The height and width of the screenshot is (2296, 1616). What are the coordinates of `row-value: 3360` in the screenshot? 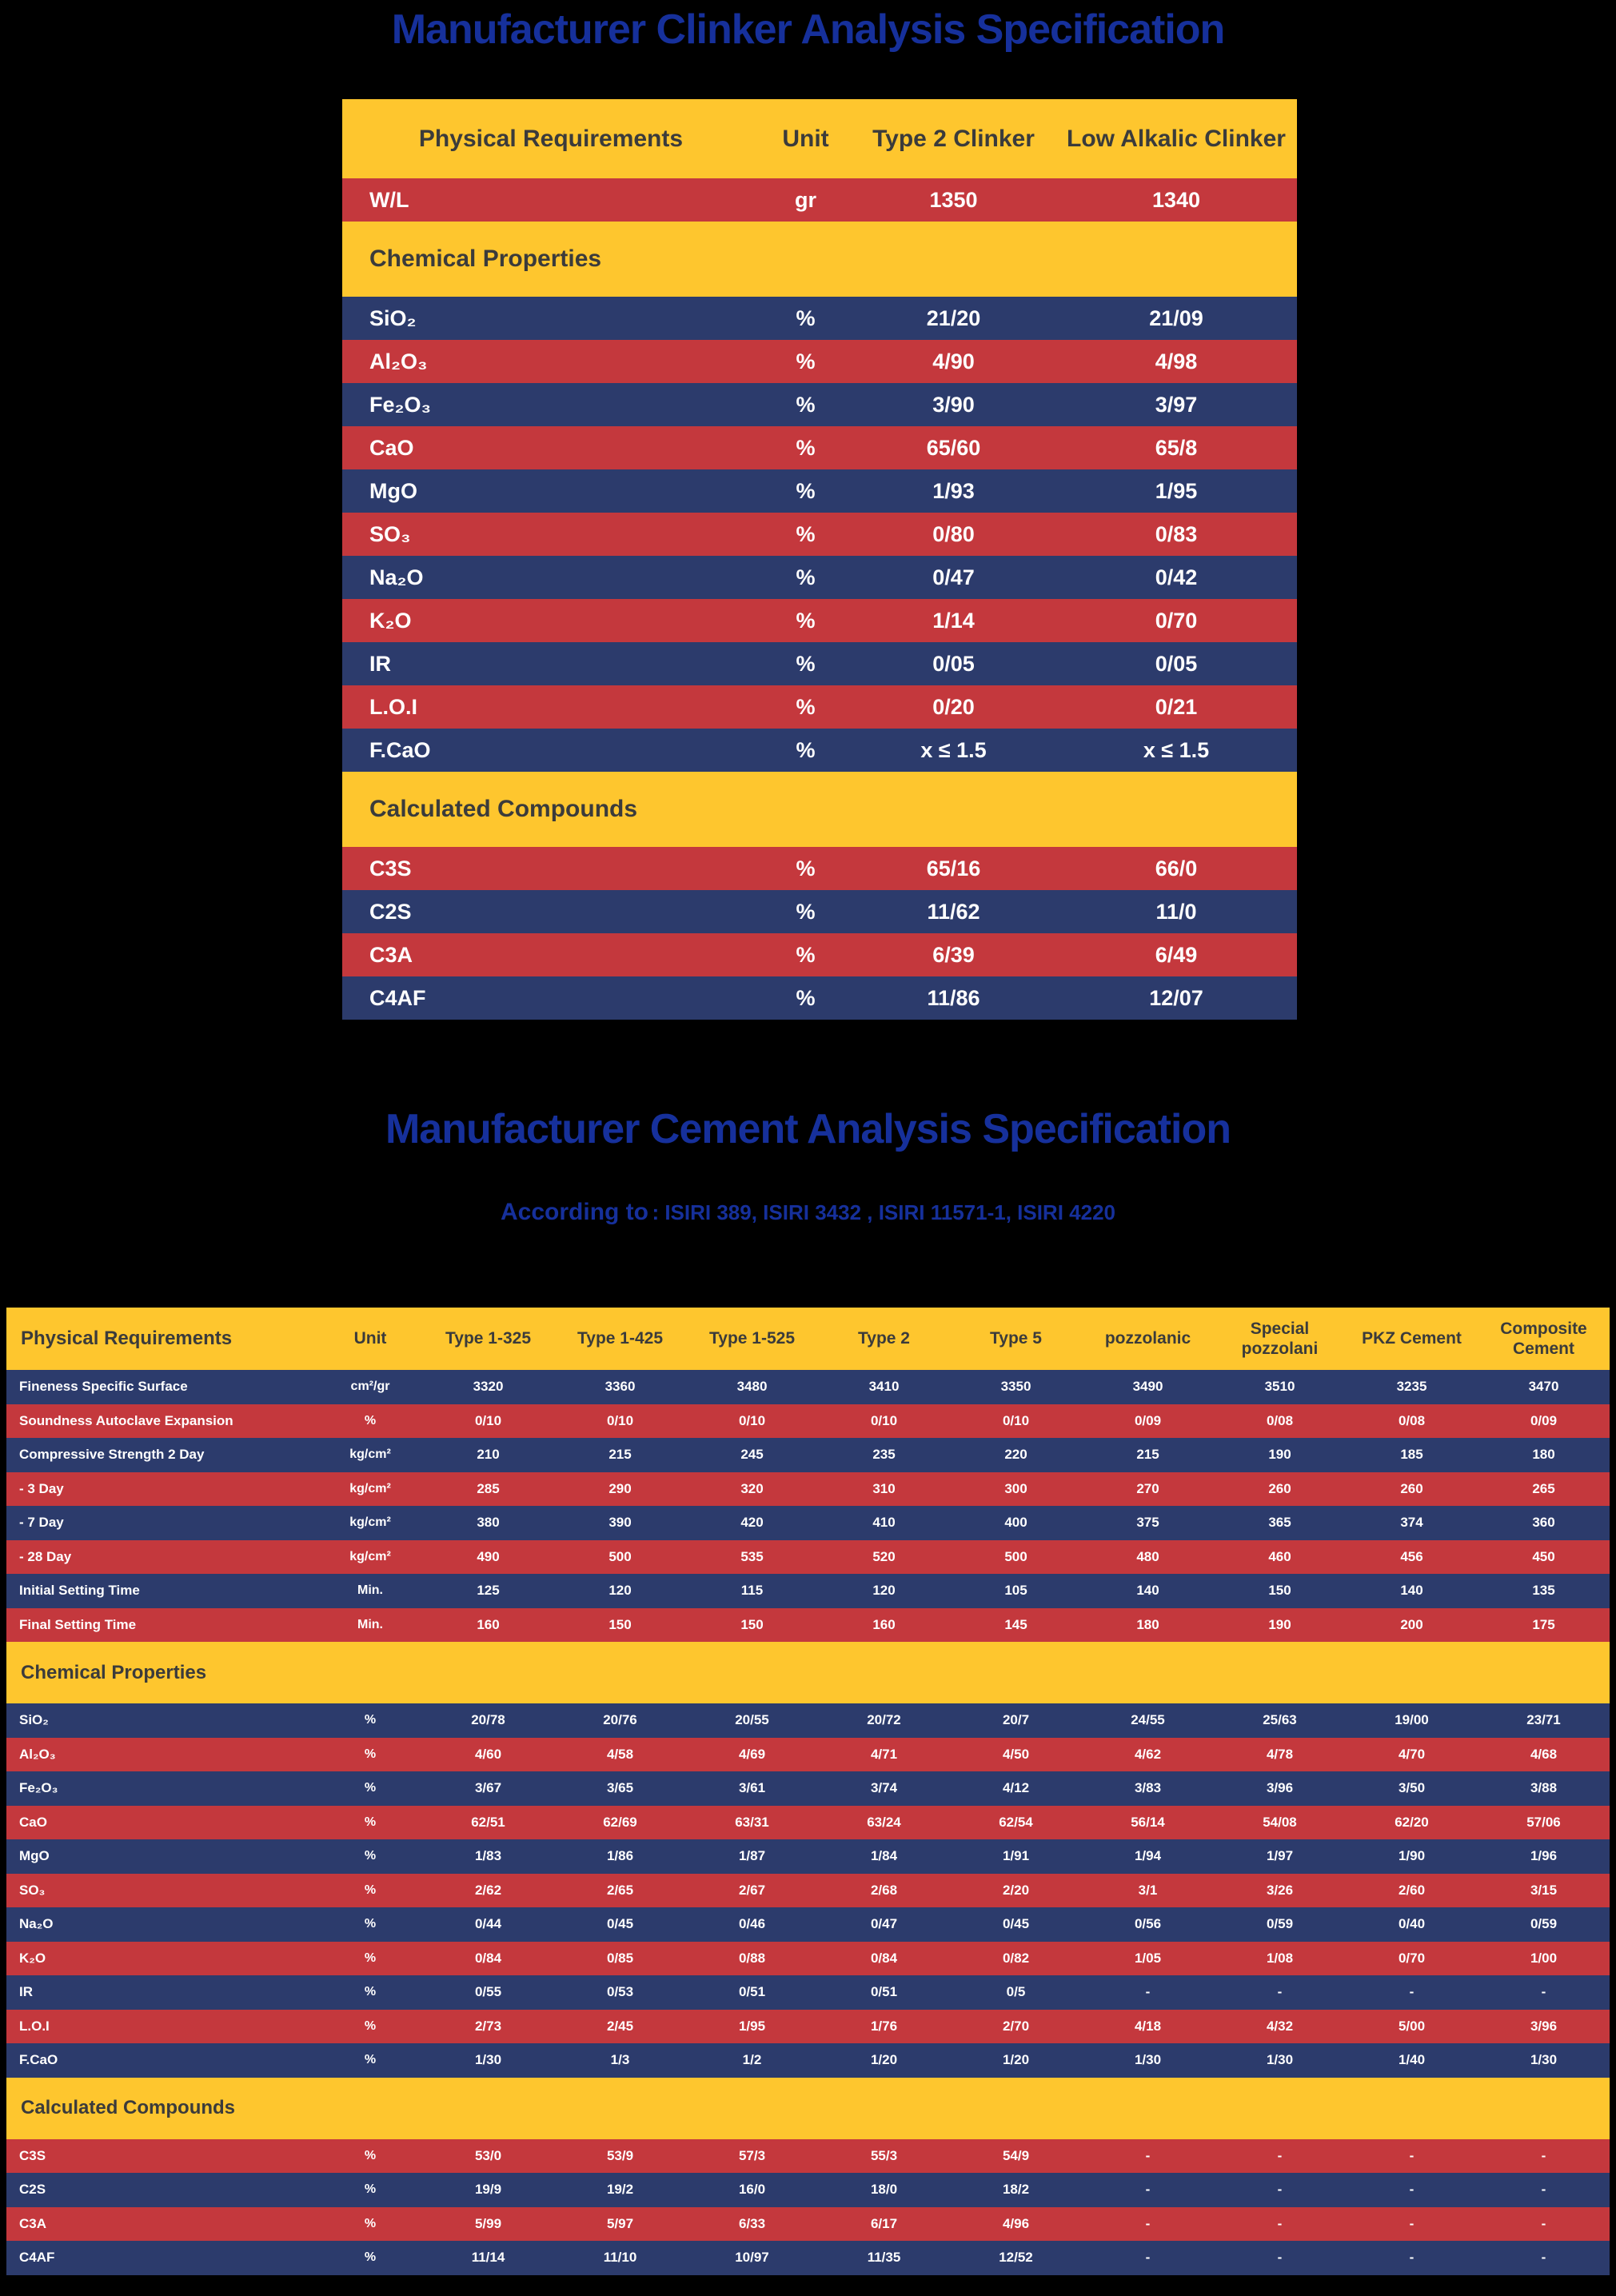 It's located at (620, 1387).